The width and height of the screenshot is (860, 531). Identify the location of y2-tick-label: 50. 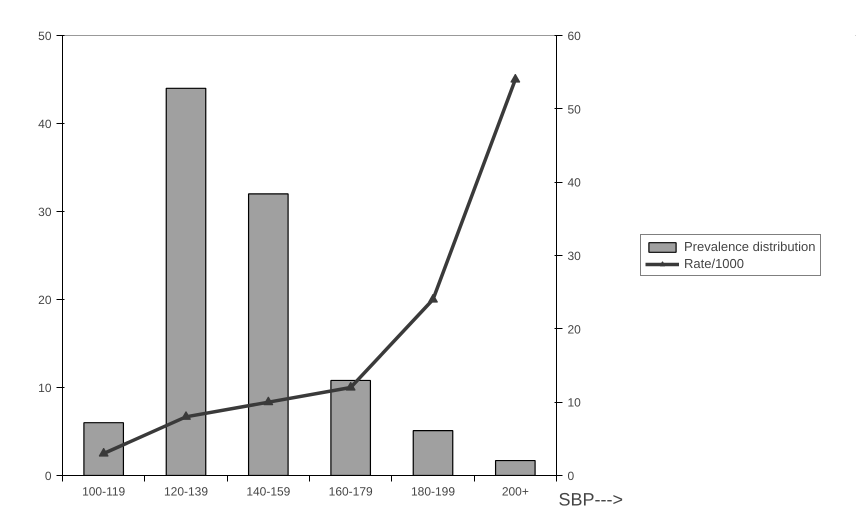
(575, 109).